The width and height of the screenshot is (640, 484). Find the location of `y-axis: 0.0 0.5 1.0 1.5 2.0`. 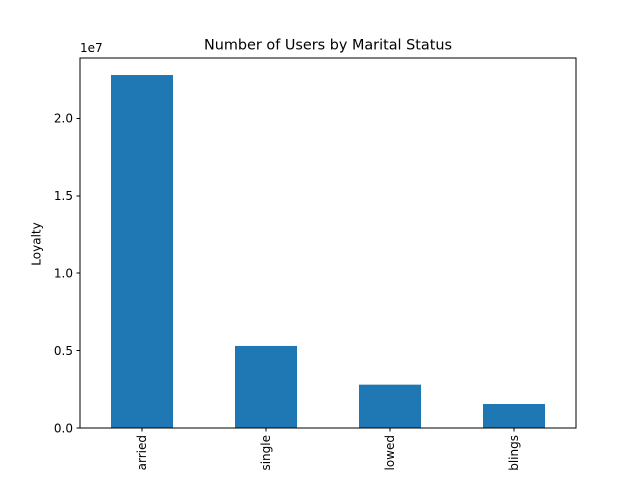

y-axis: 0.0 0.5 1.0 1.5 2.0 is located at coordinates (67, 273).